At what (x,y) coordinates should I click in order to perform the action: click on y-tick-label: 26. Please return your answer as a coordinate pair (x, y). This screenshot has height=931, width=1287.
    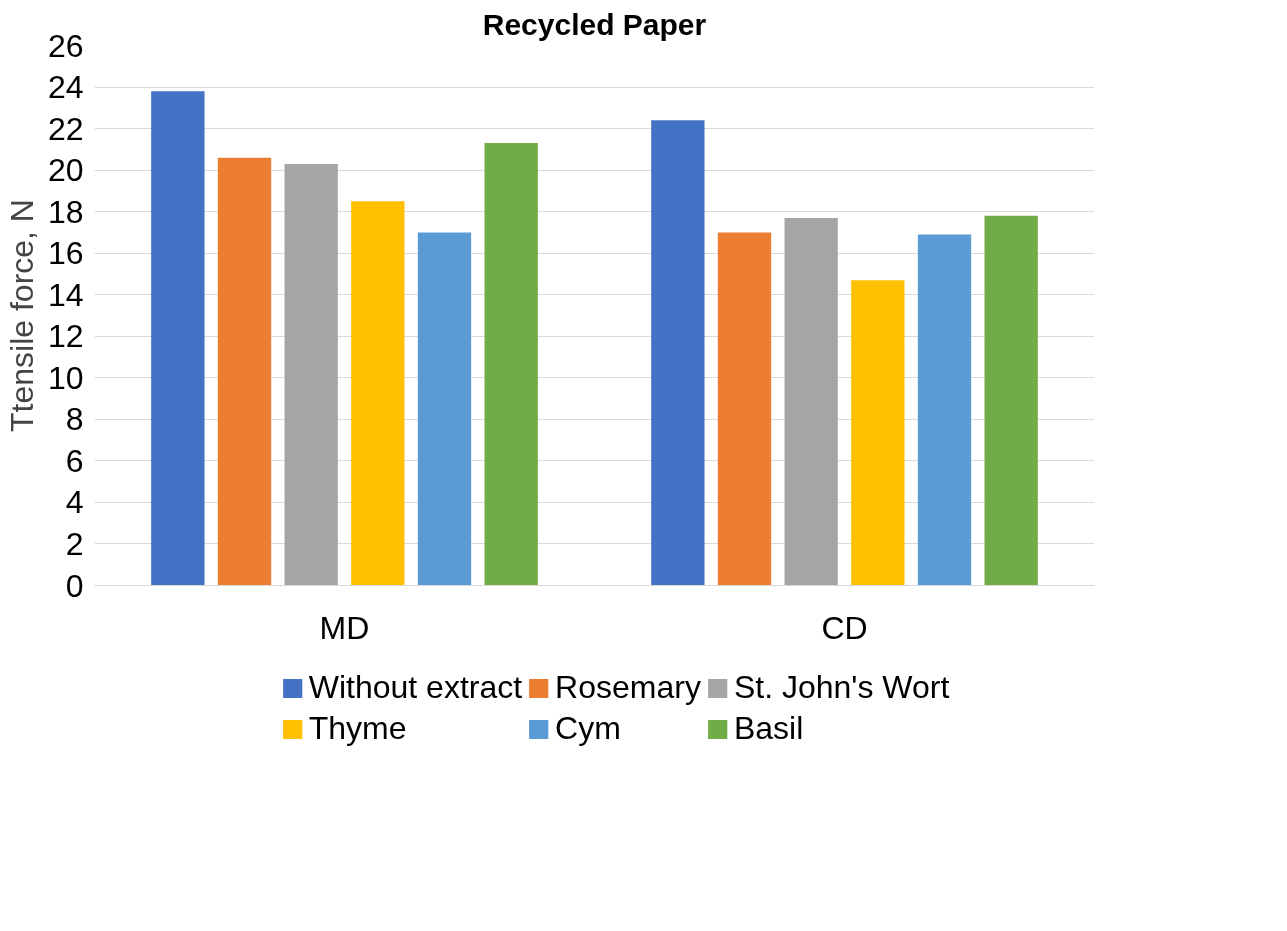
    Looking at the image, I should click on (65, 45).